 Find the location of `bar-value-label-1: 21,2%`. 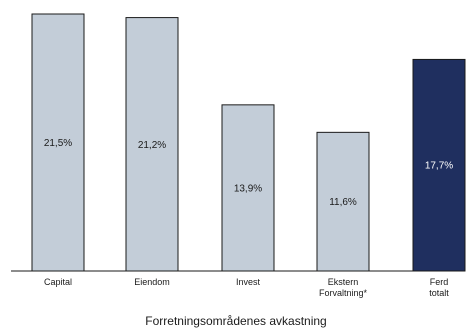

bar-value-label-1: 21,2% is located at coordinates (152, 145).